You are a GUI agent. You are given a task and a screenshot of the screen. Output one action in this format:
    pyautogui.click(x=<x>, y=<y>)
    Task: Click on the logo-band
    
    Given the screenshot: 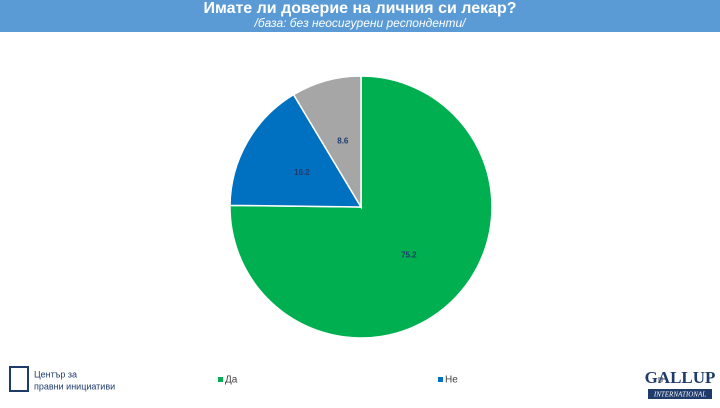 What is the action you would take?
    pyautogui.click(x=680, y=394)
    